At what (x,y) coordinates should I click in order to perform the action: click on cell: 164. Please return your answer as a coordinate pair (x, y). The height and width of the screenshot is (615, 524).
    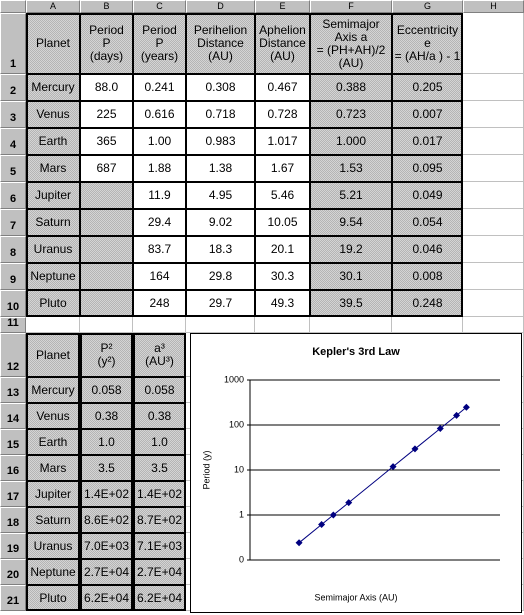
    Looking at the image, I should click on (159, 276).